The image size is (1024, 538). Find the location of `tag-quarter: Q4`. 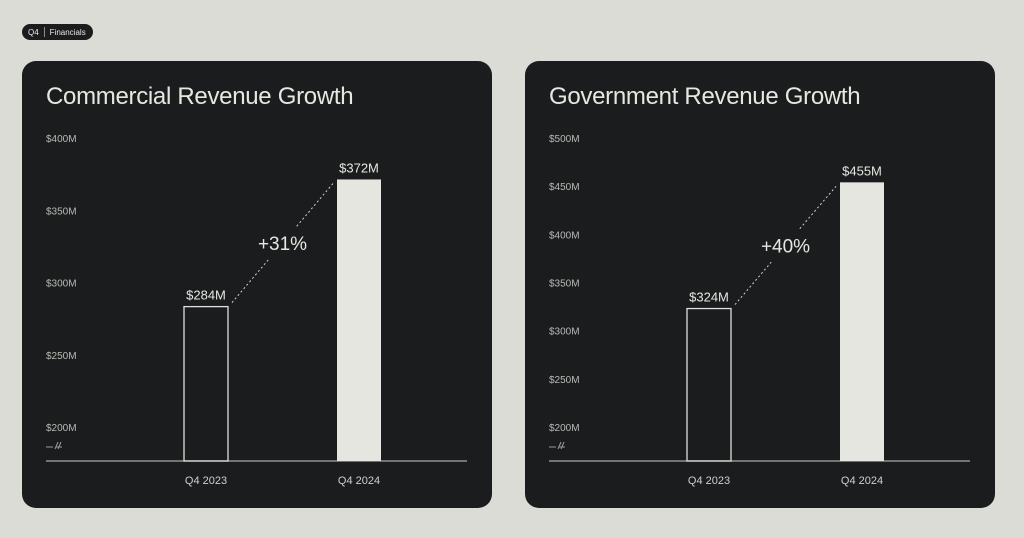

tag-quarter: Q4 is located at coordinates (33, 32).